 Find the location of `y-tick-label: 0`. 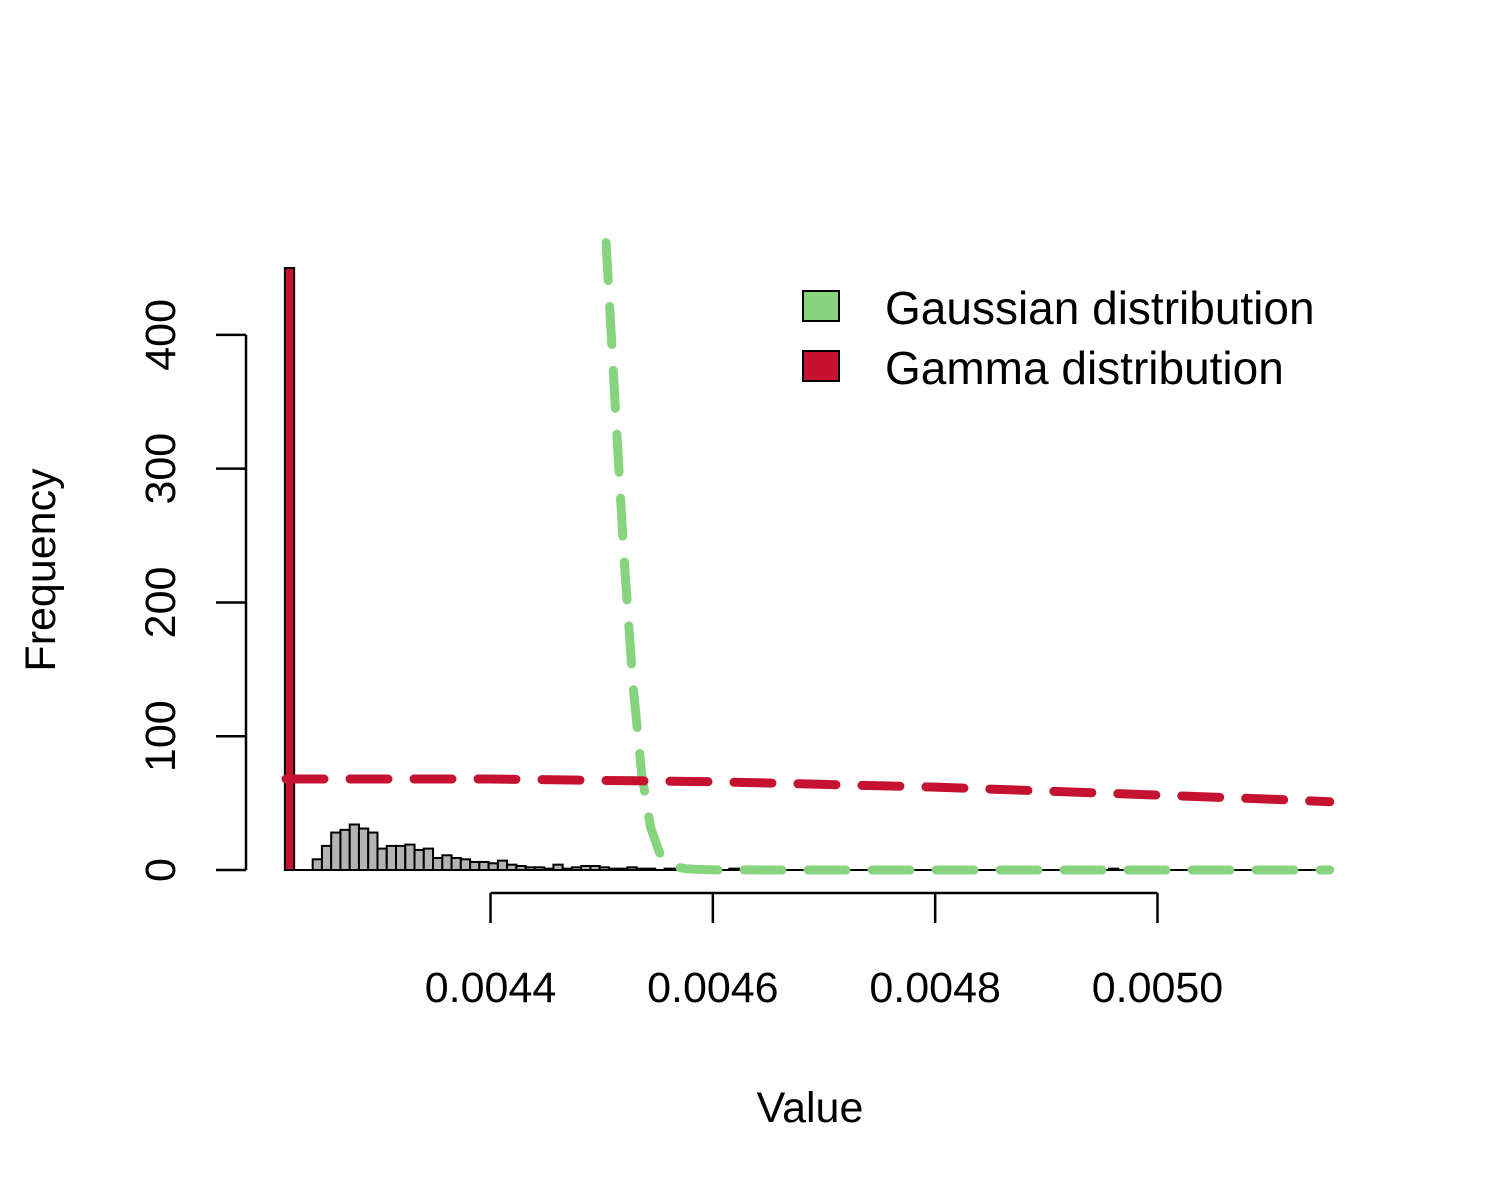

y-tick-label: 0 is located at coordinates (161, 870).